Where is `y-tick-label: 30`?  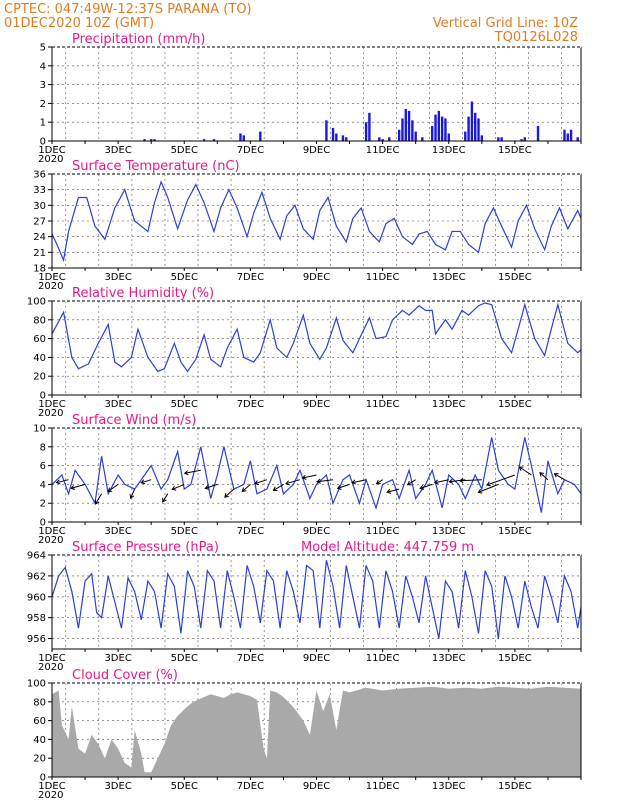
y-tick-label: 30 is located at coordinates (39, 206).